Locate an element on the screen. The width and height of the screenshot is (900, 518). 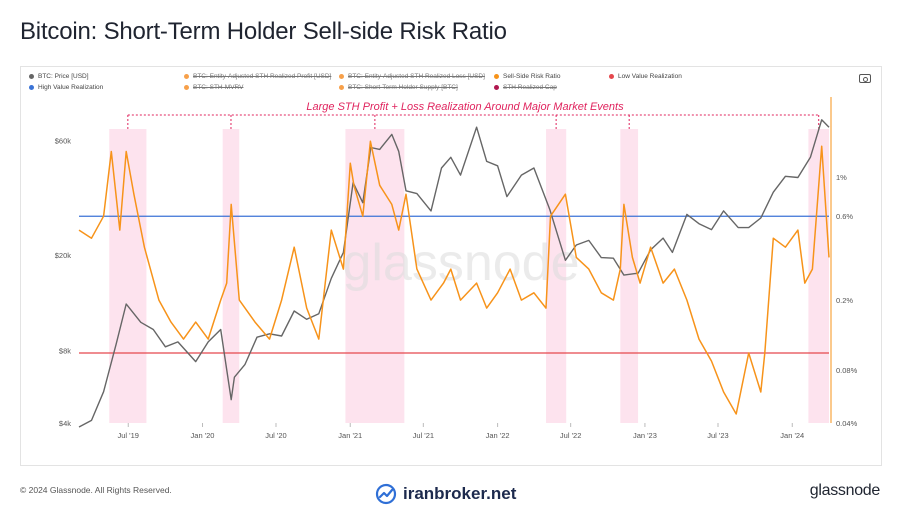
y-left-tick-label: $60k is located at coordinates (63, 140).